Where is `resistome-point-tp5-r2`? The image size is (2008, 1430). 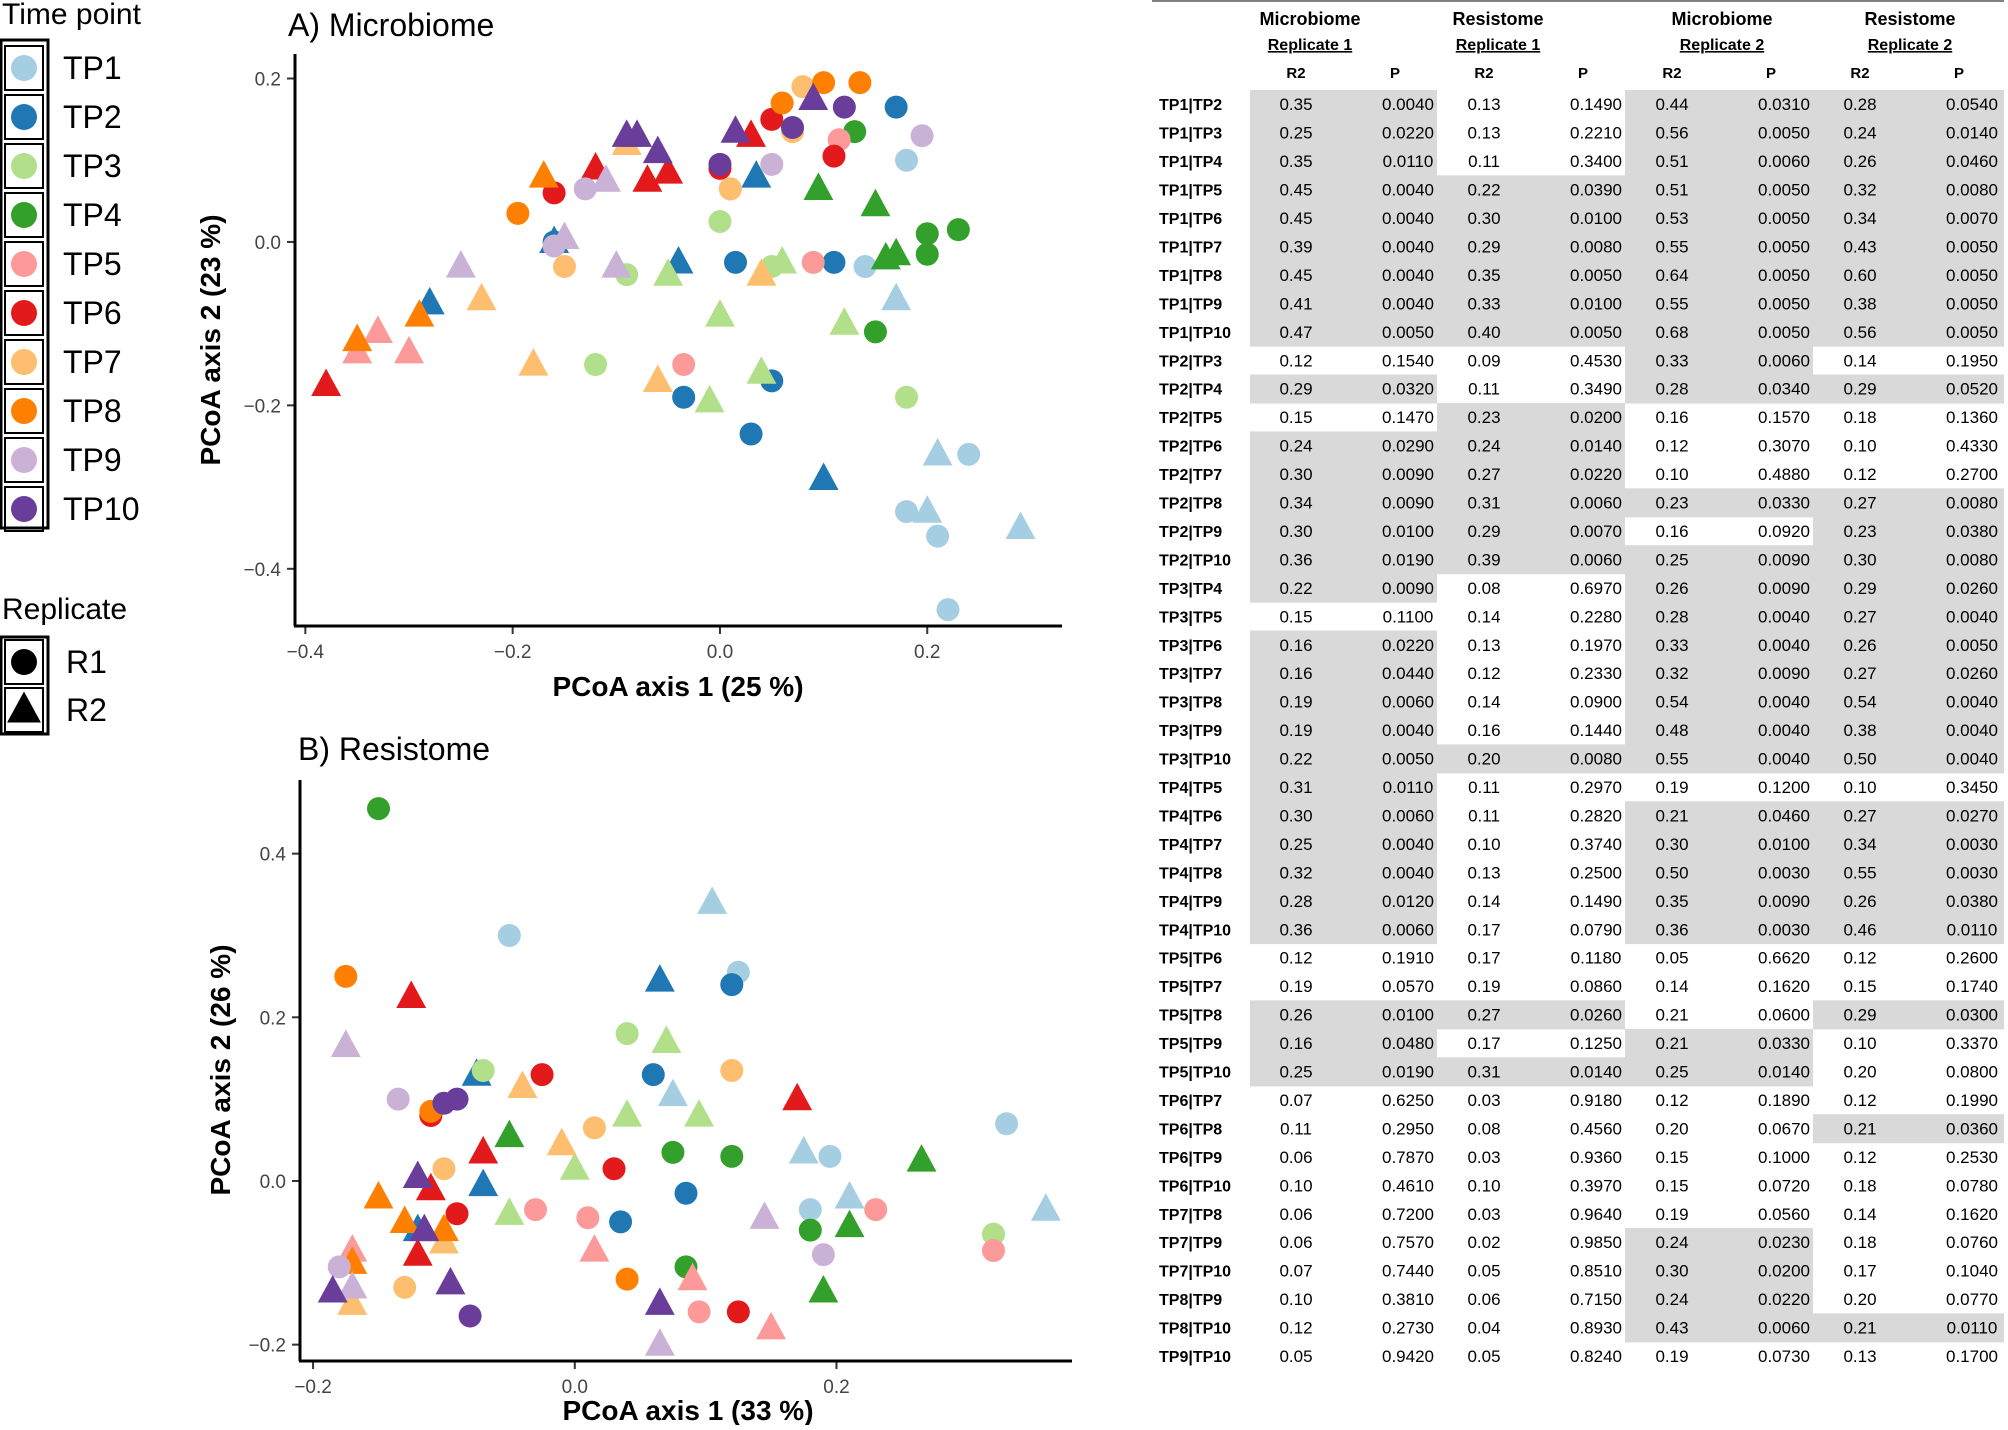 resistome-point-tp5-r2 is located at coordinates (771, 1325).